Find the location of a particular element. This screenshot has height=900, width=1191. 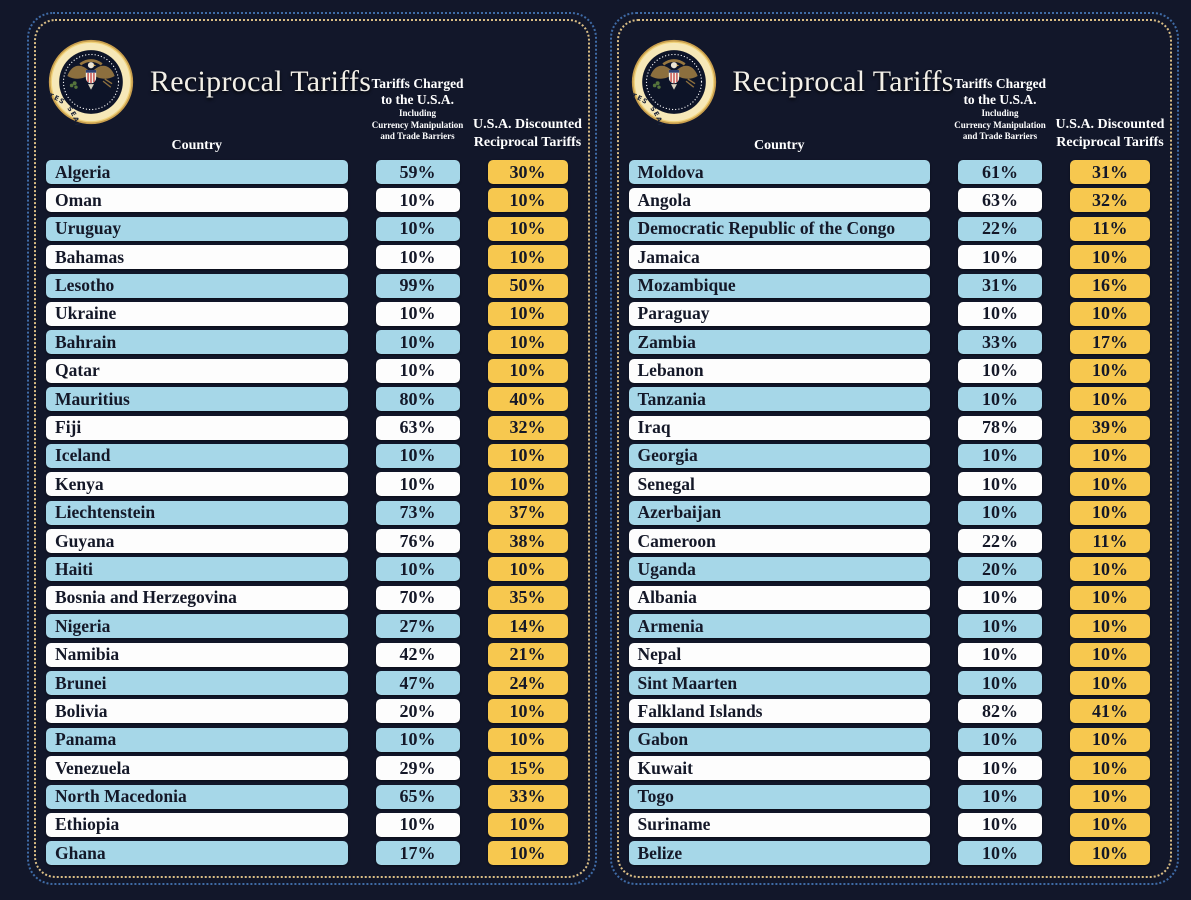

table-row: Qatar 10% 10% is located at coordinates (307, 370).